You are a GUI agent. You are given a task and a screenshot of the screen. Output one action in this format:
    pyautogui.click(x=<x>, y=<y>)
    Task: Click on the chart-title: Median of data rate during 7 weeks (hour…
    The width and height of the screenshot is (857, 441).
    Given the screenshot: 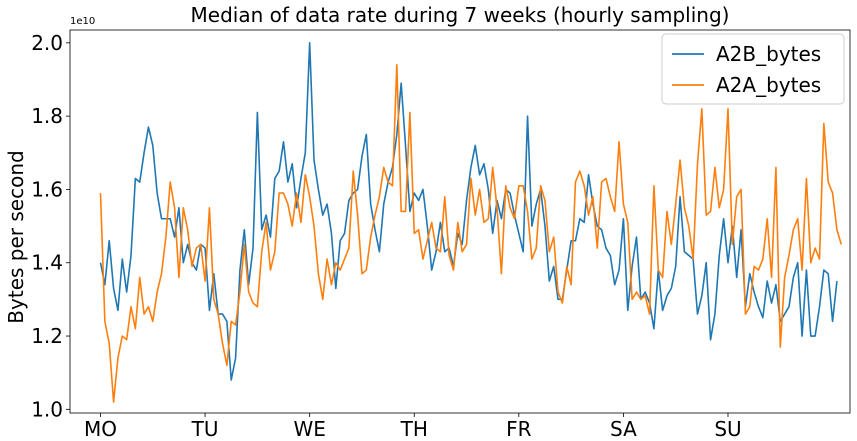 What is the action you would take?
    pyautogui.click(x=460, y=15)
    